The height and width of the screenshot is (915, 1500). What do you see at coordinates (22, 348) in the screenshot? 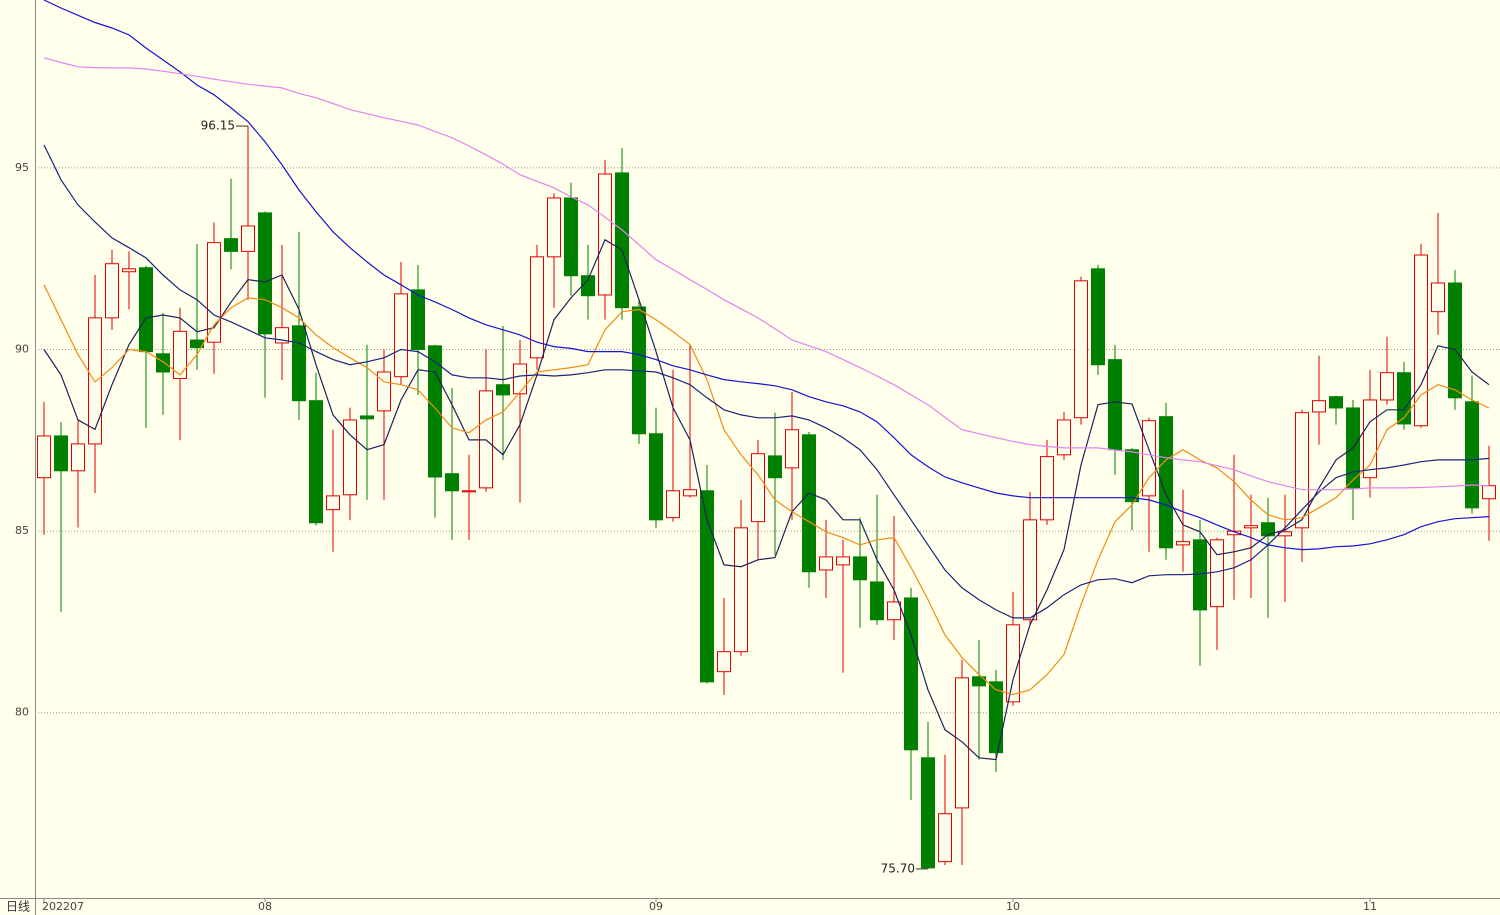
I see `y-tick-label: 90` at bounding box center [22, 348].